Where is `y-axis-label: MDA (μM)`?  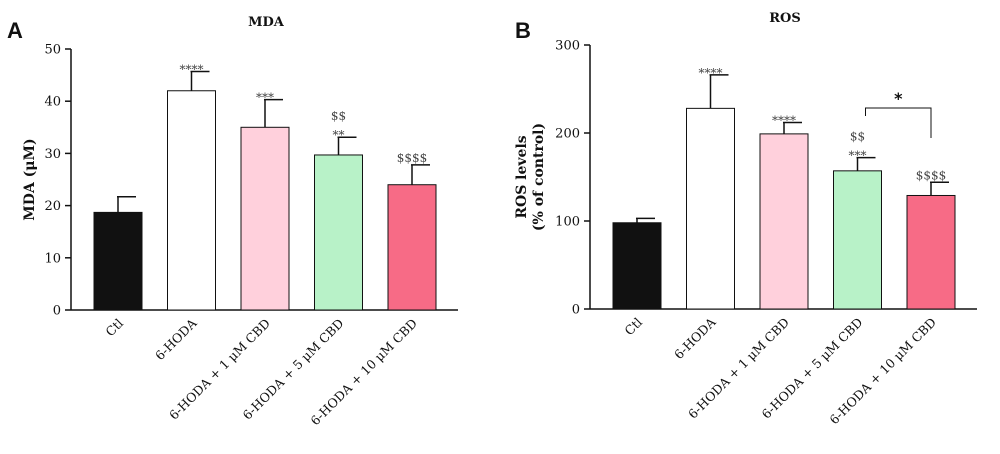
y-axis-label: MDA (μM) is located at coordinates (30, 179).